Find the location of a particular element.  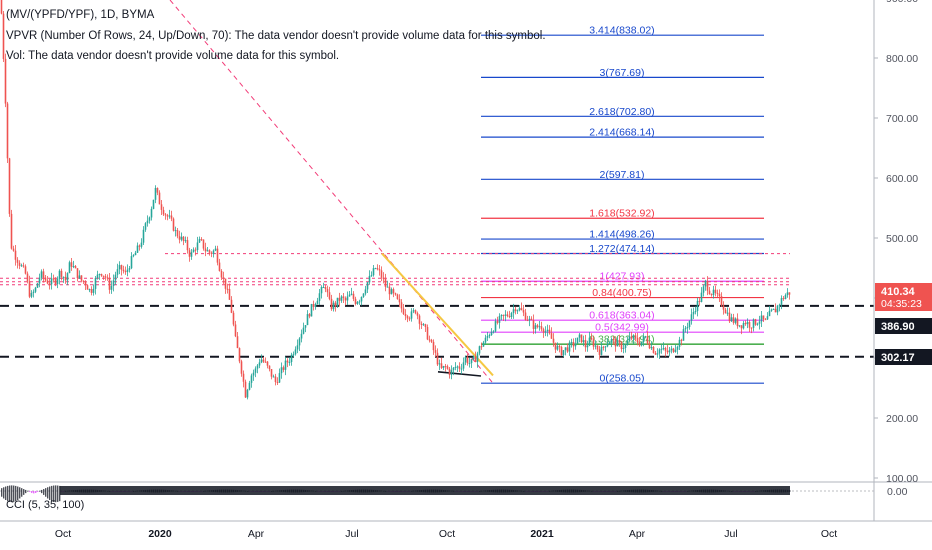

time-axis: Oct 2020 Apr Jul Oct 2021 Apr Jul Oct is located at coordinates (466, 530).